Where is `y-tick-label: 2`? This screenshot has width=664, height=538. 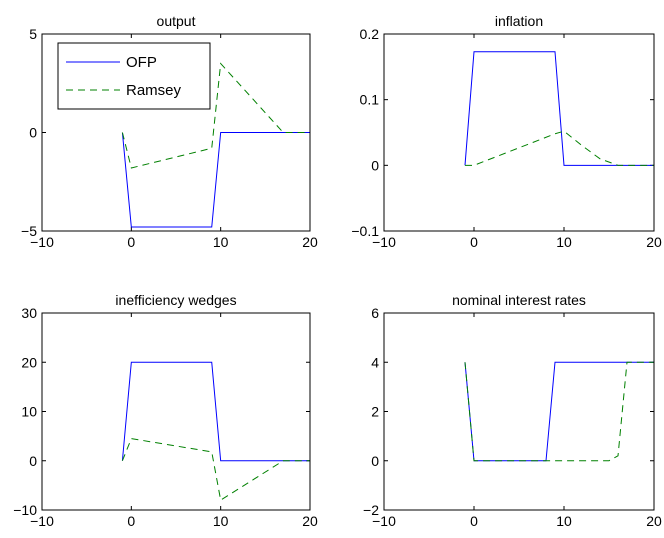
y-tick-label: 2 is located at coordinates (375, 412).